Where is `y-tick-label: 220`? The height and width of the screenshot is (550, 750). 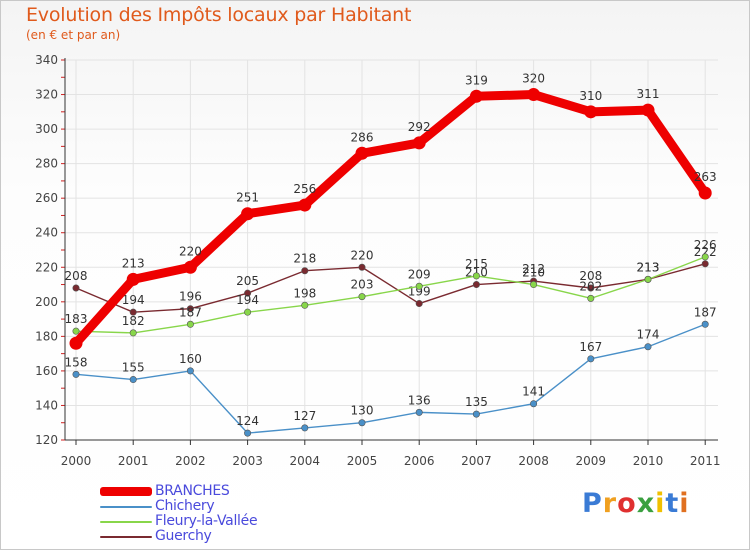
y-tick-label: 220 is located at coordinates (46, 267).